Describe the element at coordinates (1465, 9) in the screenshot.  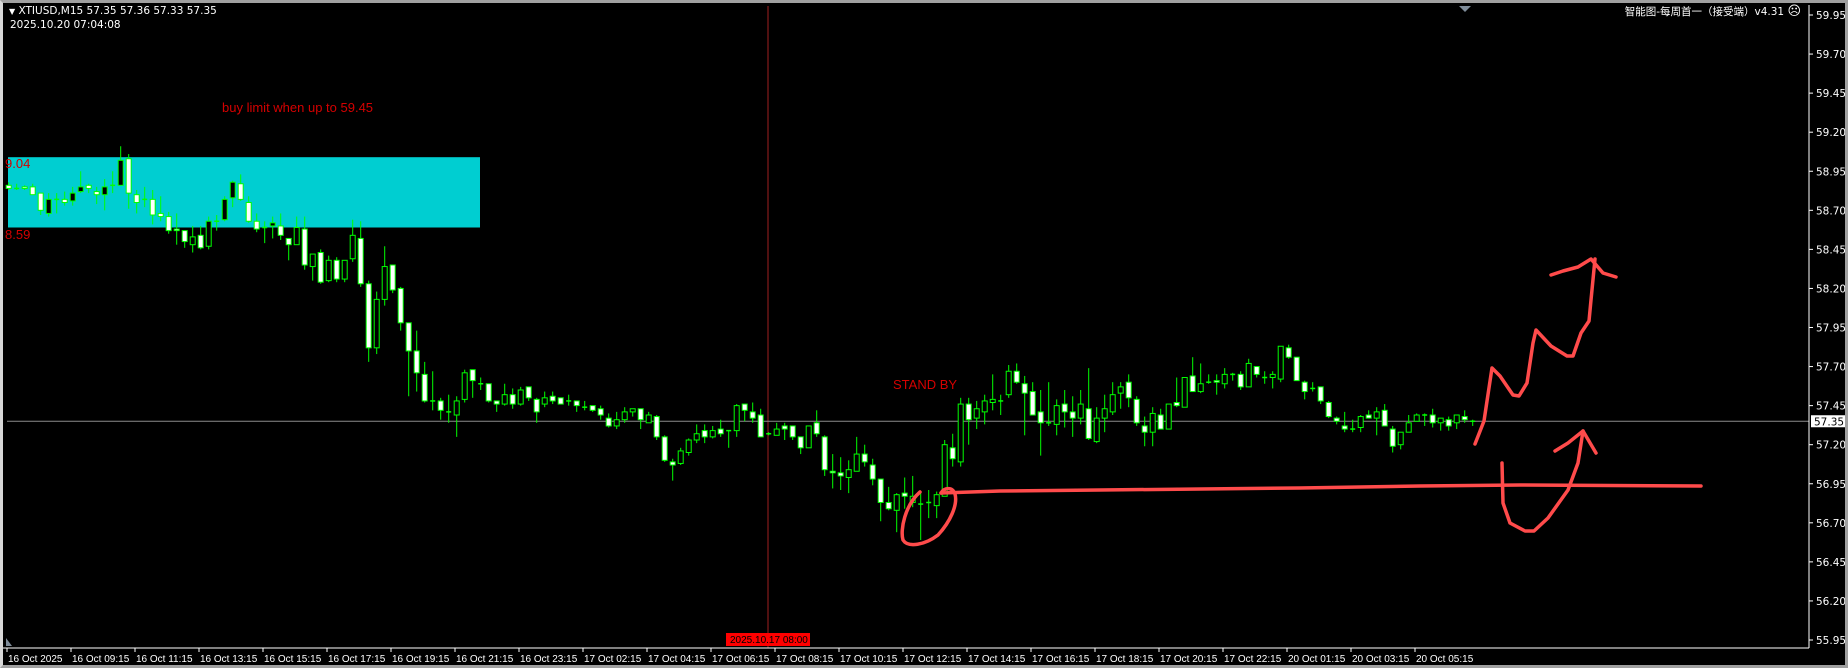
I see `chart-shift-marker-icon` at that location.